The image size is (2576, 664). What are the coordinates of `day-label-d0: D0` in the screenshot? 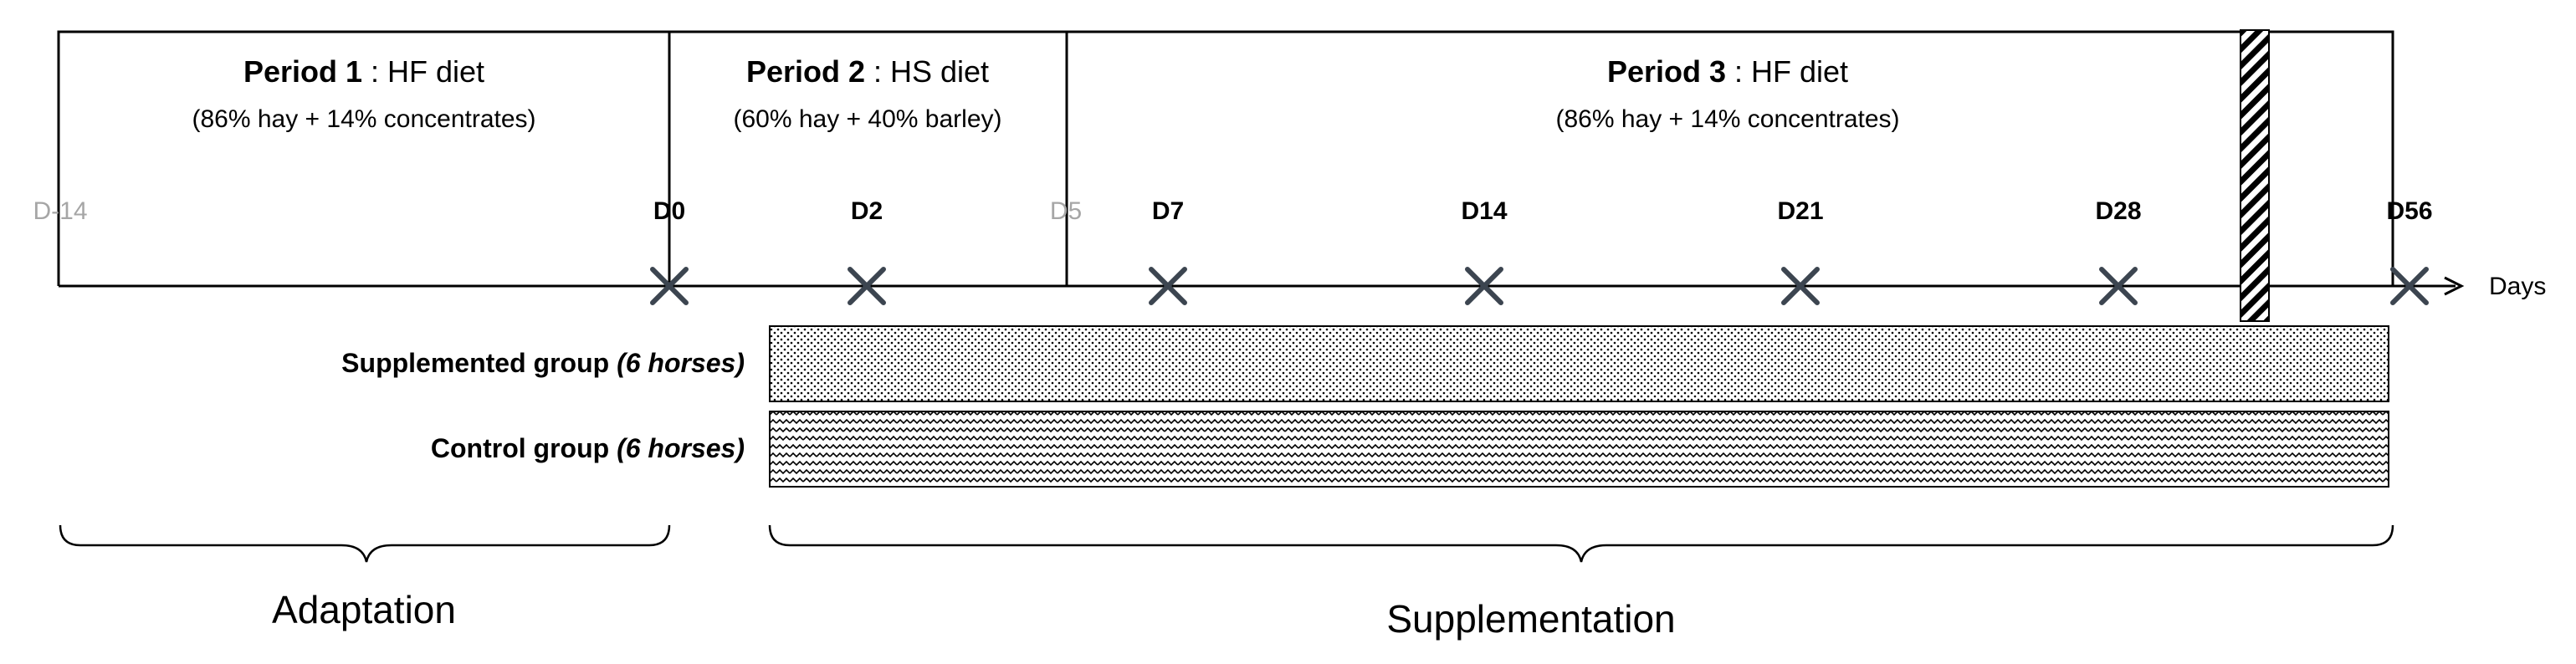 It's located at (669, 211).